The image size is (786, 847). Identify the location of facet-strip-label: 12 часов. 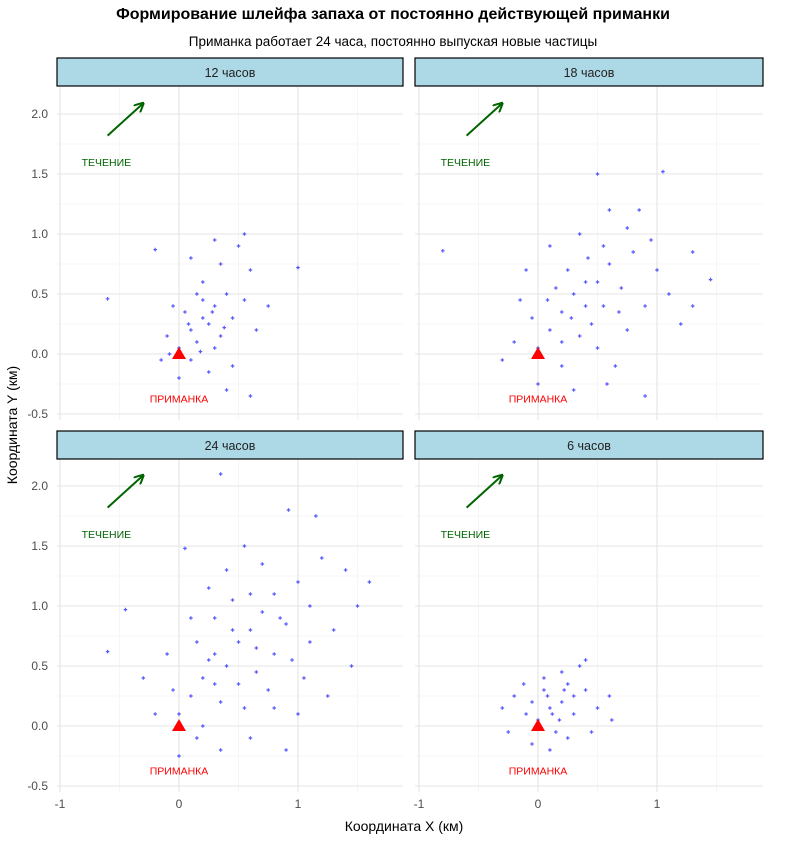
(230, 73).